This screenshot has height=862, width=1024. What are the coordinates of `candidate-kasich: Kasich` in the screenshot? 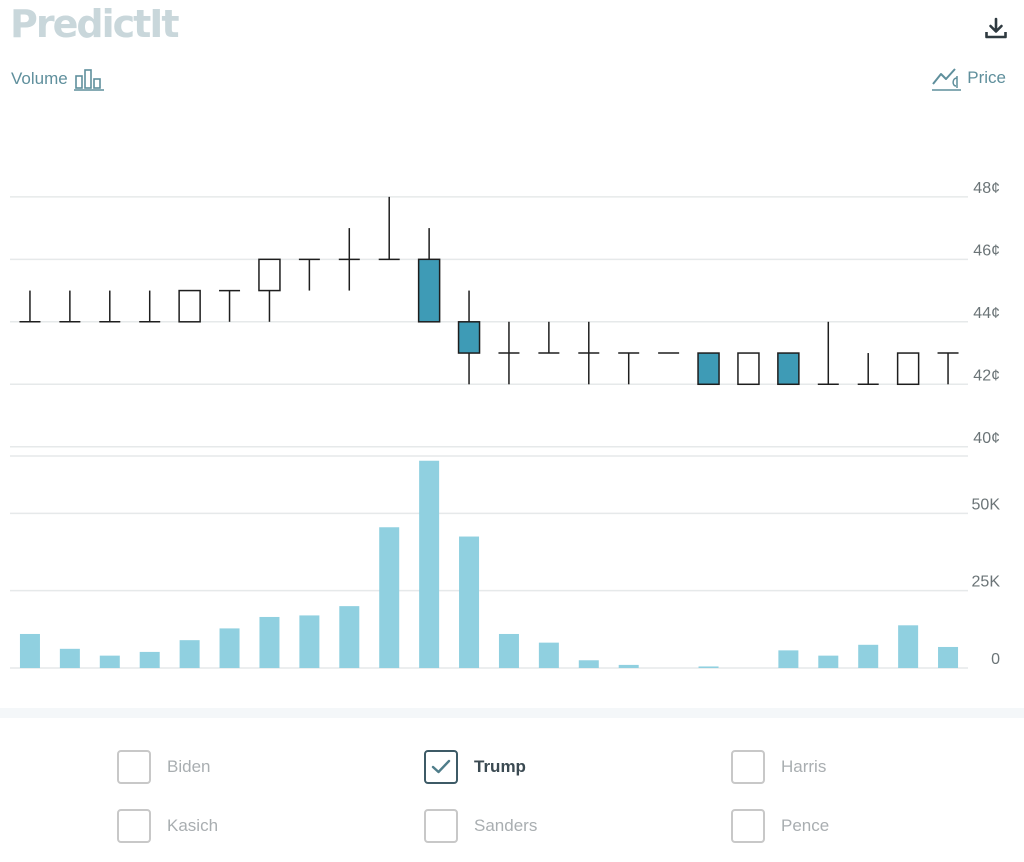 It's located at (167, 826).